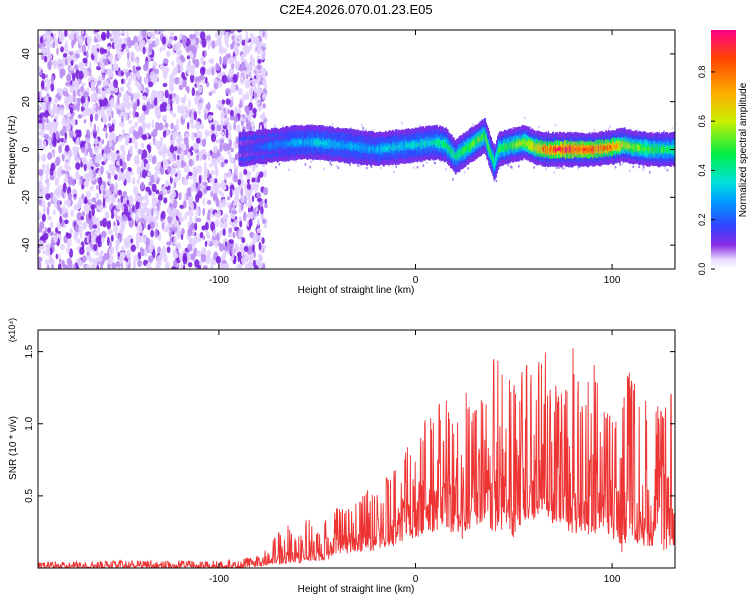  I want to click on spectrogram-x-label: Height of straight line (km), so click(356, 290).